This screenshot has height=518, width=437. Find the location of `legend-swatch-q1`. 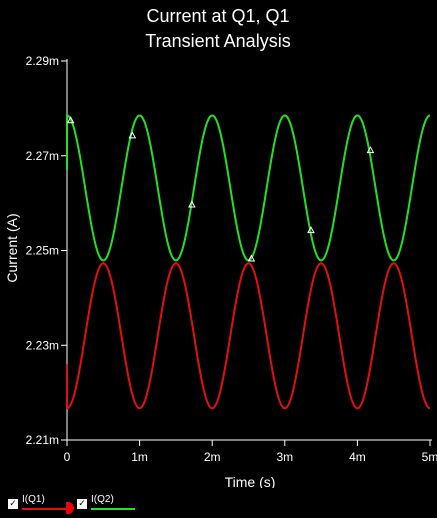

legend-swatch-q1 is located at coordinates (44, 509).